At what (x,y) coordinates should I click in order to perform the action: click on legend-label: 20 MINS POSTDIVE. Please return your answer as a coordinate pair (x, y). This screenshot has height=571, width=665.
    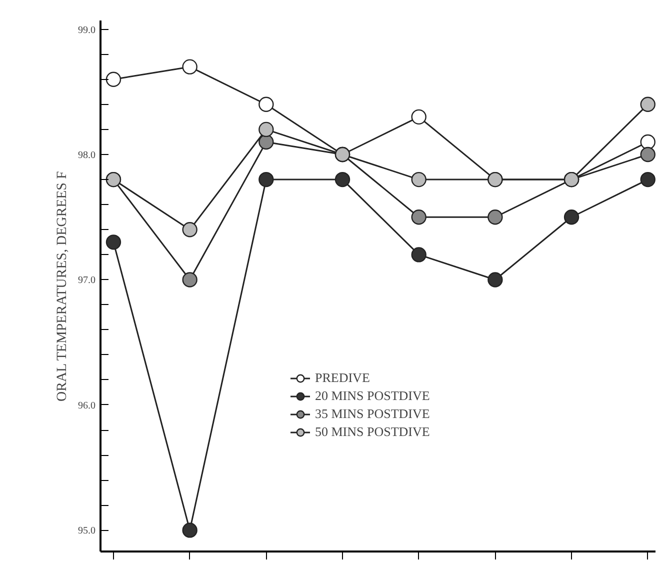
    Looking at the image, I should click on (372, 396).